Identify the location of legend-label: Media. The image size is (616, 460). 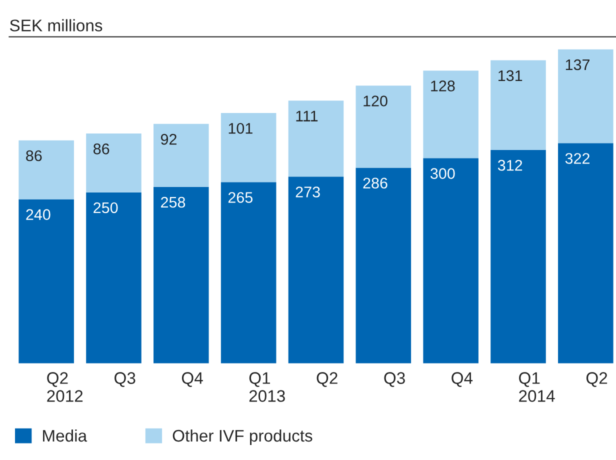
(65, 435).